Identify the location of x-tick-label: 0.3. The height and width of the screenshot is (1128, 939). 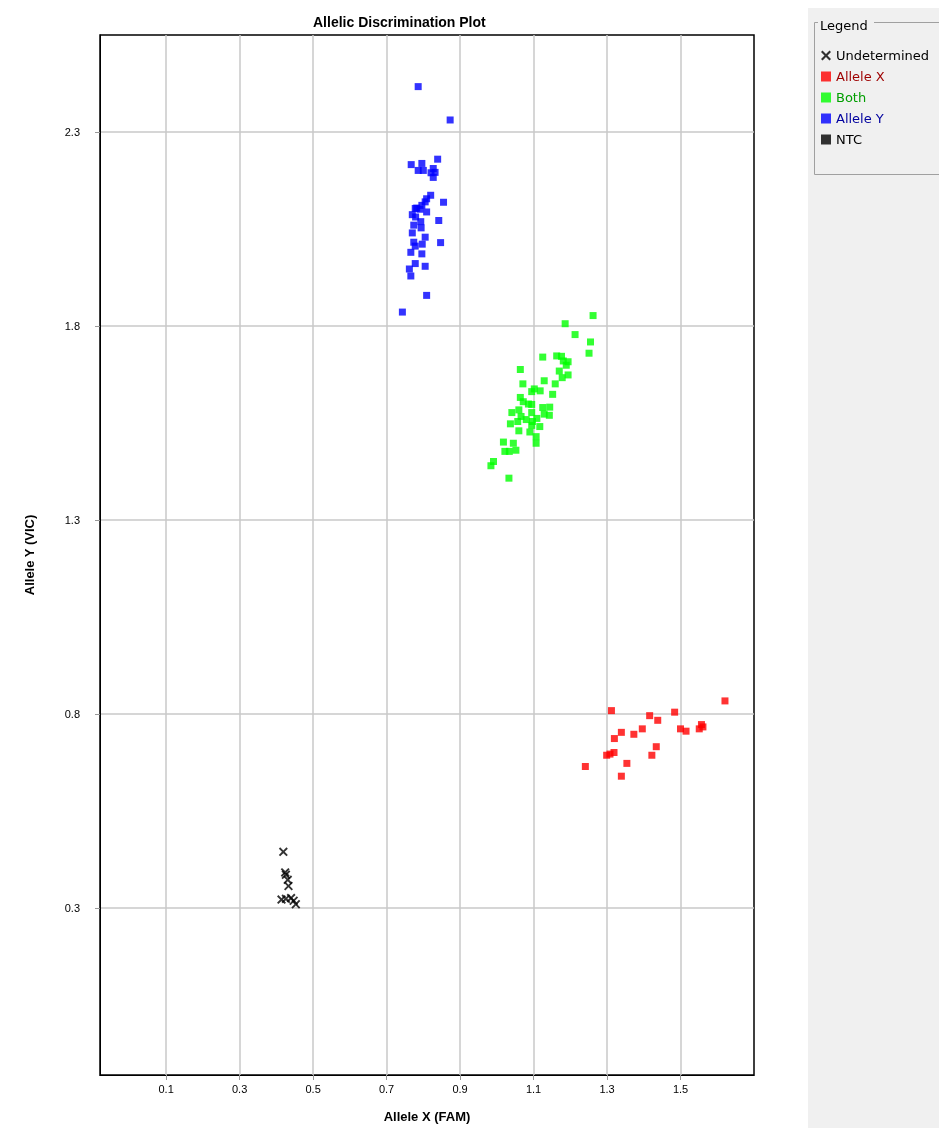
(239, 1088).